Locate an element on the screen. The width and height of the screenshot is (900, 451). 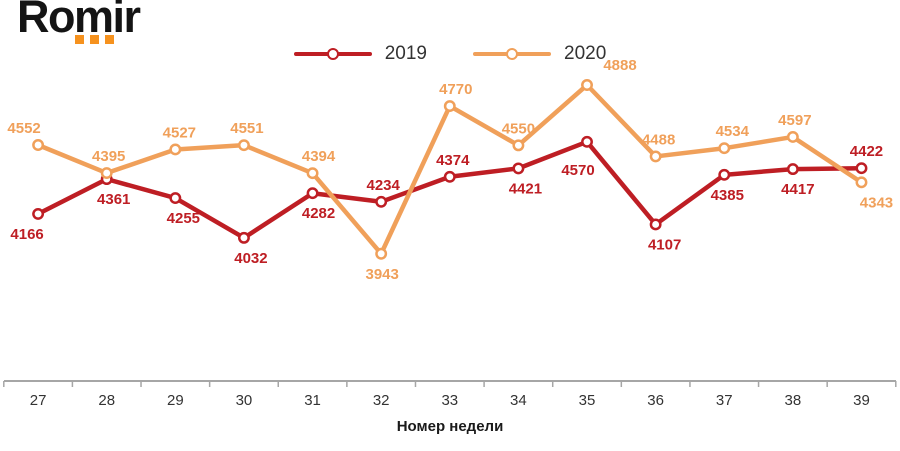
data-label-2019-week27: 4166 is located at coordinates (26, 234).